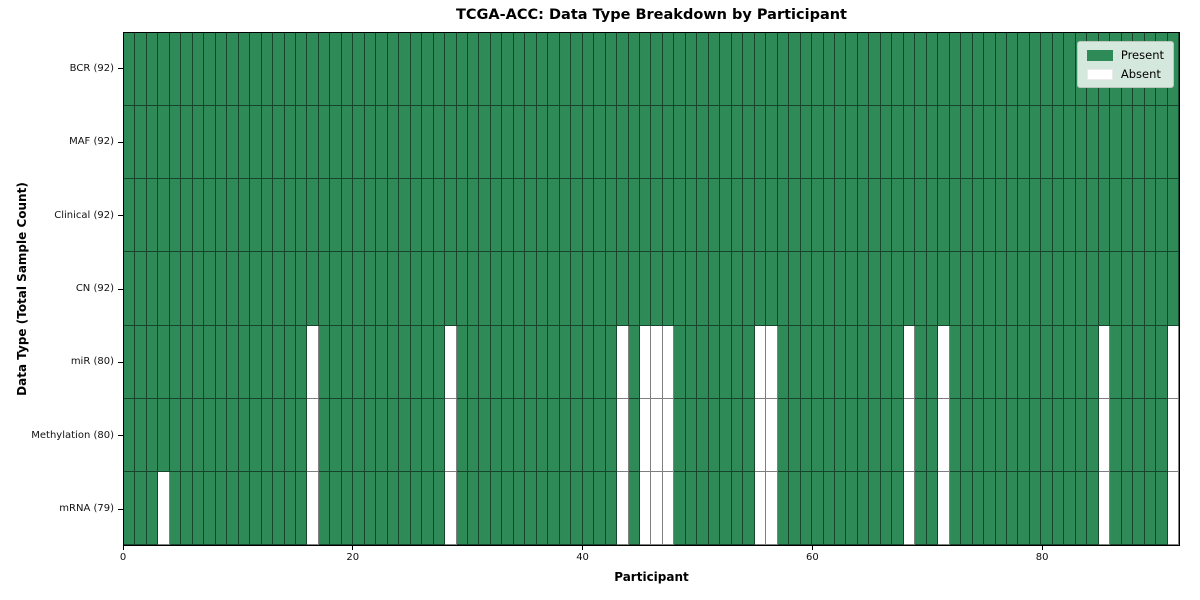 This screenshot has height=600, width=1200. Describe the element at coordinates (86, 509) in the screenshot. I see `y-tick-label: mRNA (79)` at that location.